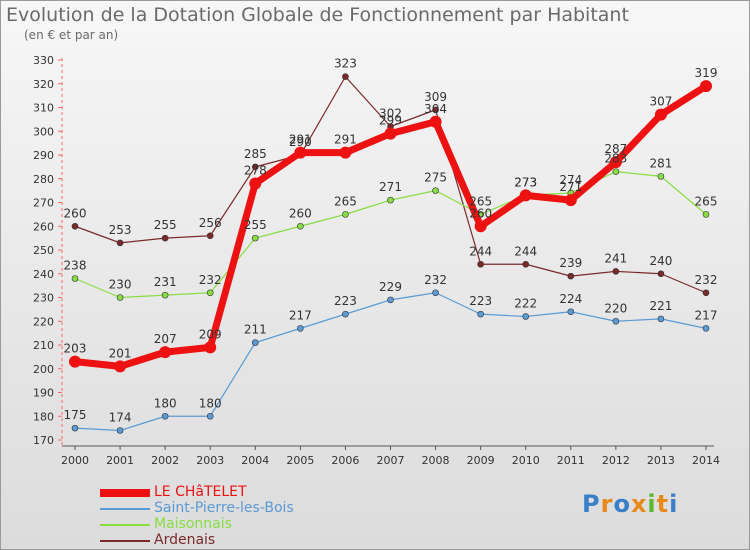 This screenshot has width=750, height=550. Describe the element at coordinates (120, 230) in the screenshot. I see `data-label: 253` at that location.